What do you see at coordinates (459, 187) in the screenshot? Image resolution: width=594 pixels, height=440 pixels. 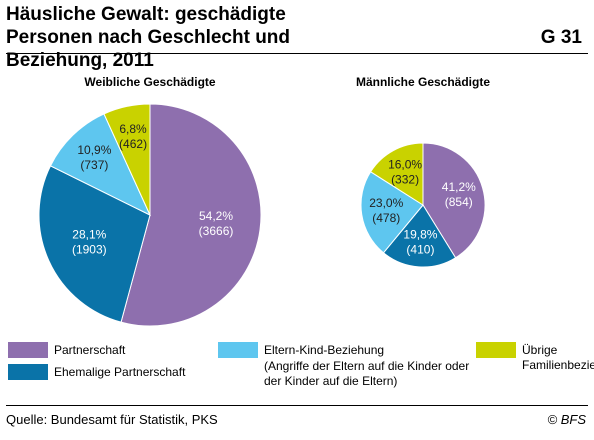 I see `value-label: 41,2%` at bounding box center [459, 187].